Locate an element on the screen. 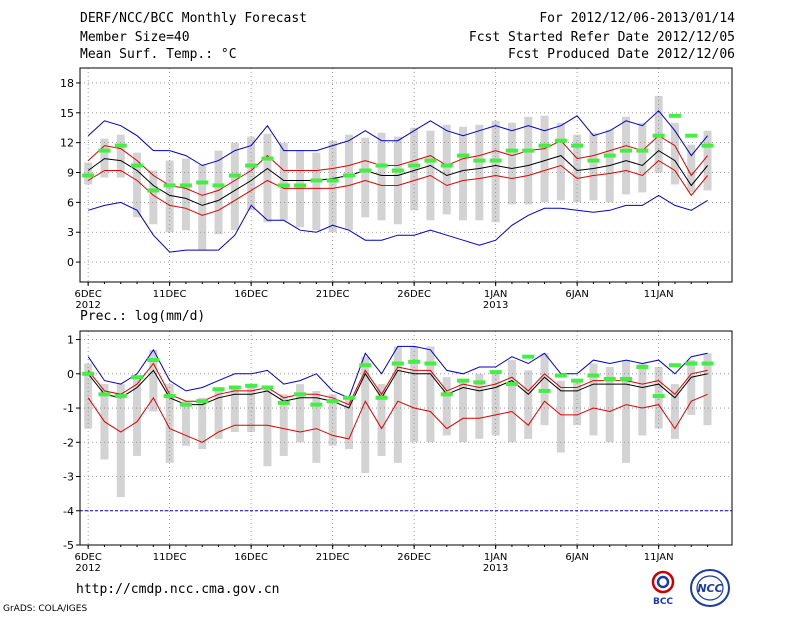 This screenshot has width=800, height=618. precip-variable-label: Prec.: log(mm/d) is located at coordinates (143, 316).